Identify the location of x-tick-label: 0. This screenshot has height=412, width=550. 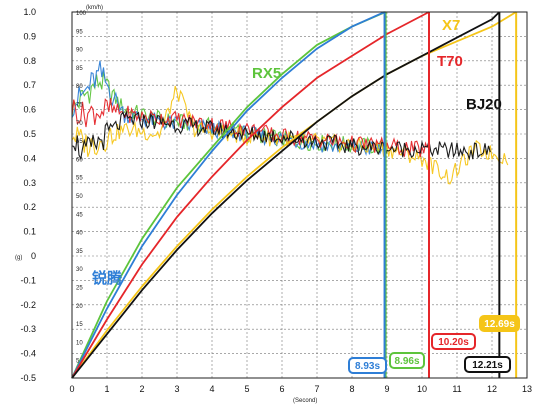
(71, 389).